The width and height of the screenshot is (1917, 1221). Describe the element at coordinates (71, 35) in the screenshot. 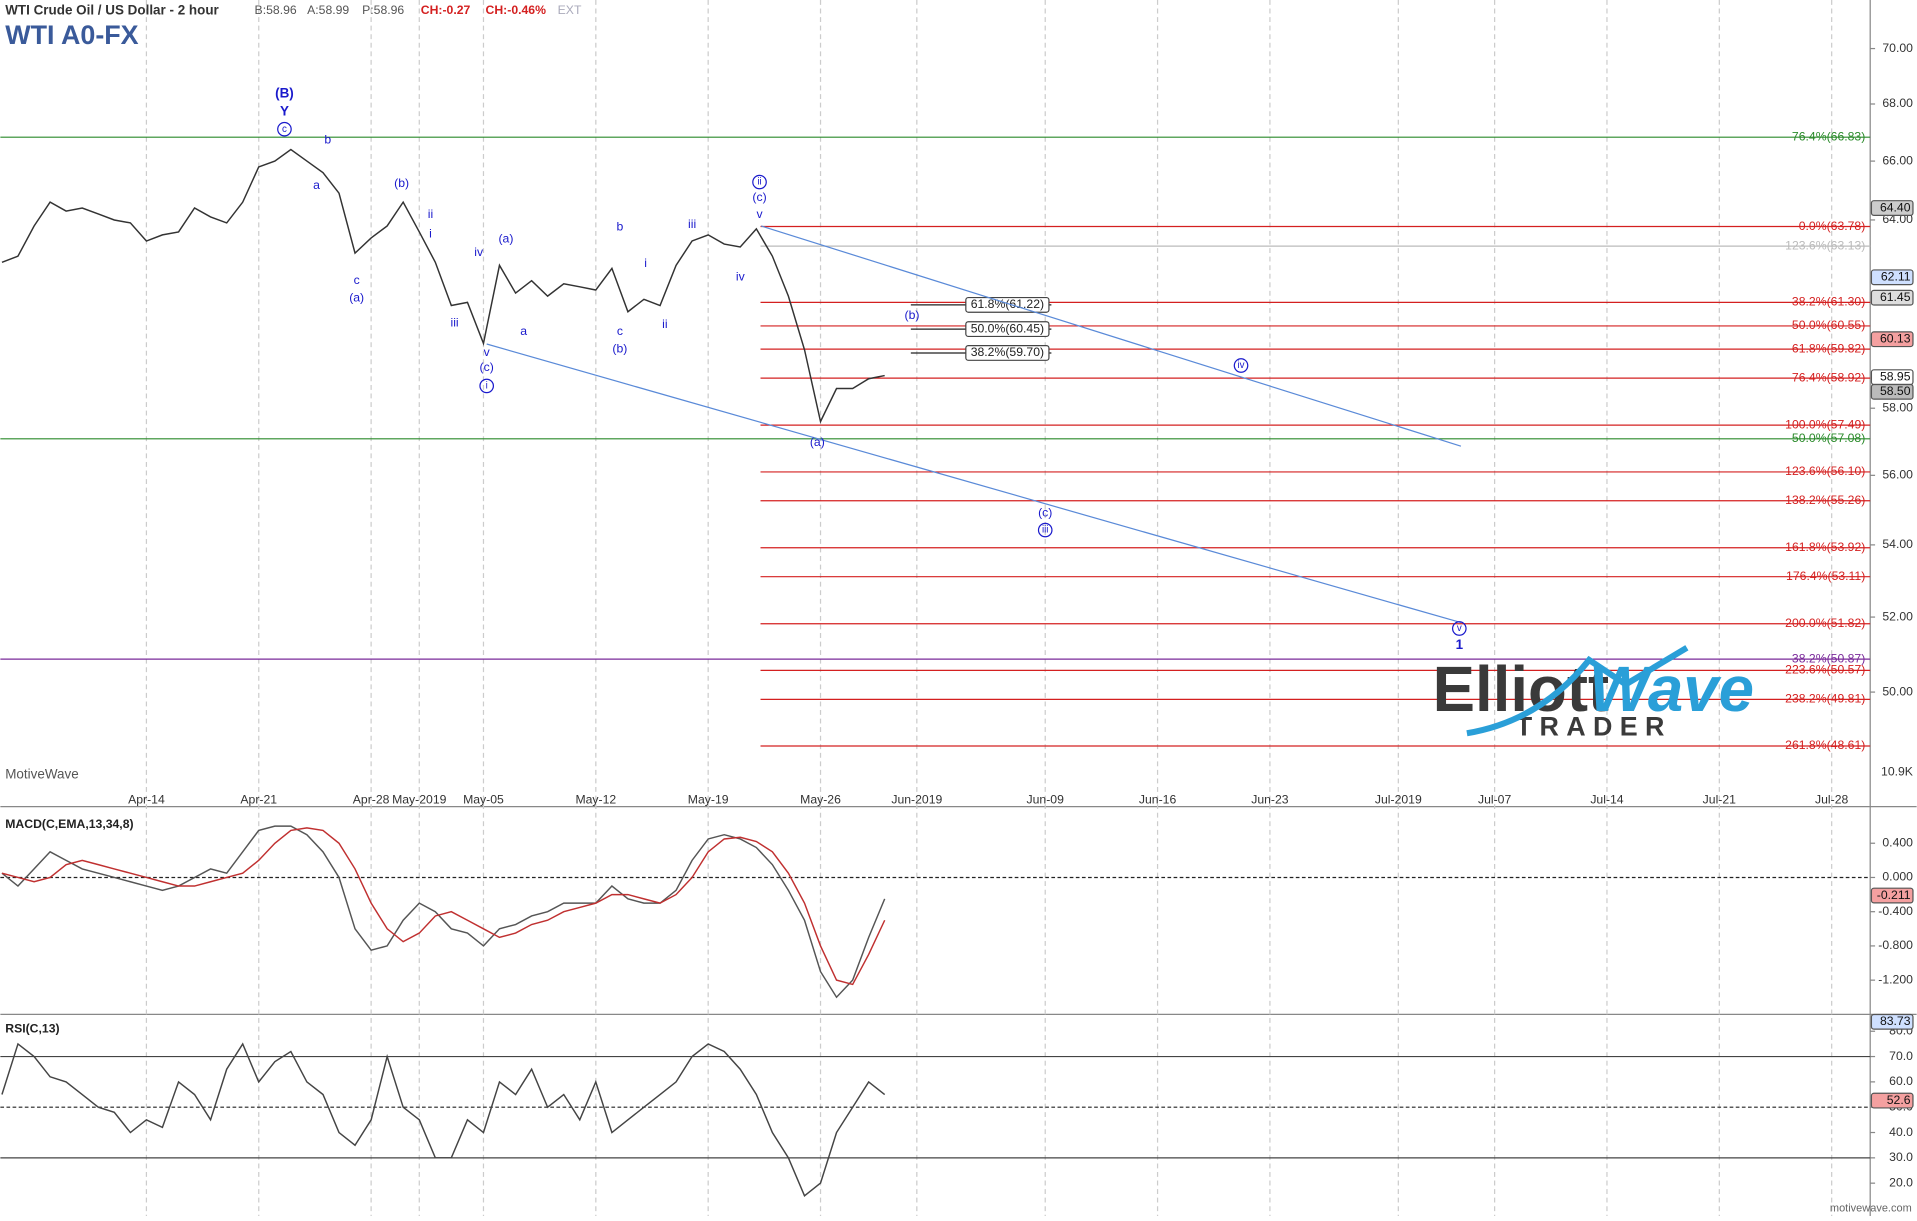

I see `symbol: WTI A0-FX` at that location.